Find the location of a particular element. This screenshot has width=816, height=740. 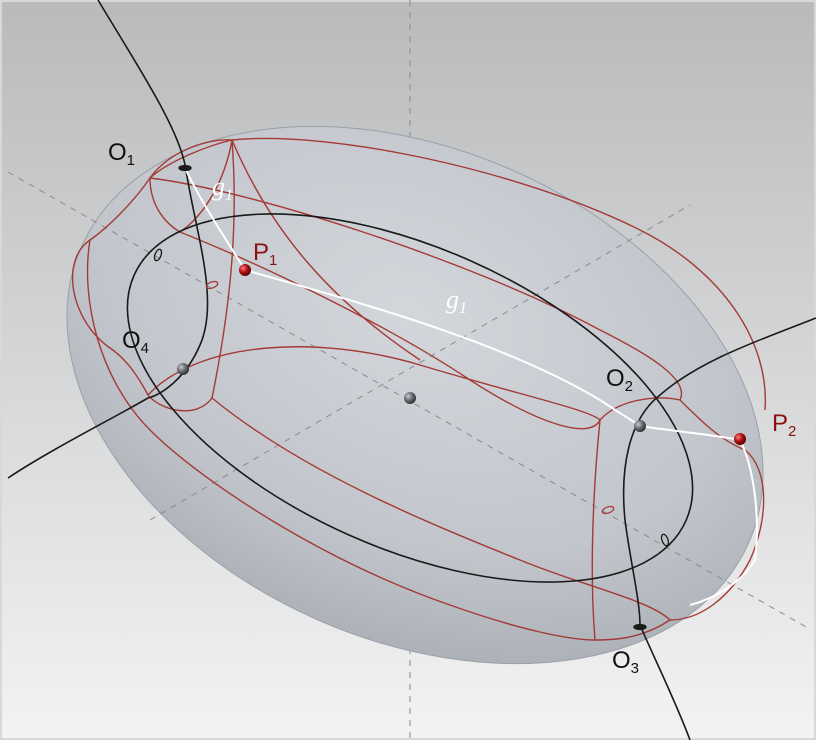

point-p2 is located at coordinates (740, 439).